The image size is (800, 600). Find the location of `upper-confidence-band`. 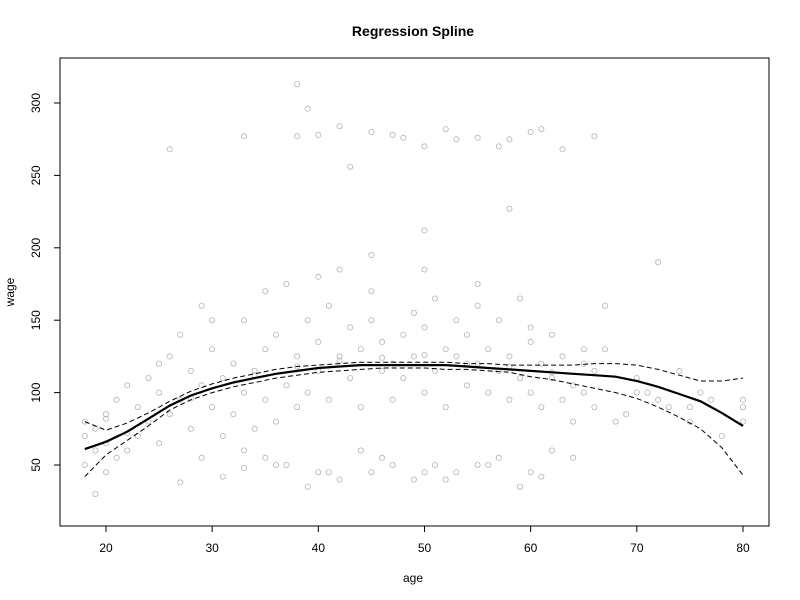

upper-confidence-band is located at coordinates (414, 396).